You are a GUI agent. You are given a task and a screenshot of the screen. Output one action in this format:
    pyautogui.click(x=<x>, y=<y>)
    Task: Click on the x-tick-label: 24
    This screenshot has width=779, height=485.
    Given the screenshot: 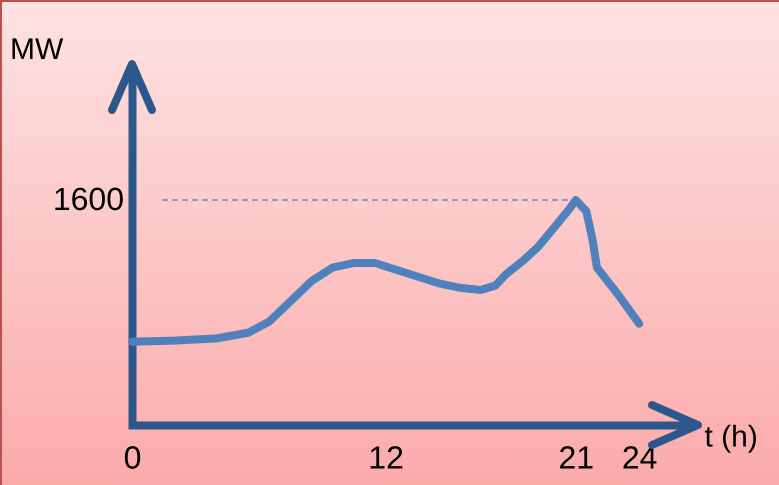 What is the action you would take?
    pyautogui.click(x=640, y=458)
    